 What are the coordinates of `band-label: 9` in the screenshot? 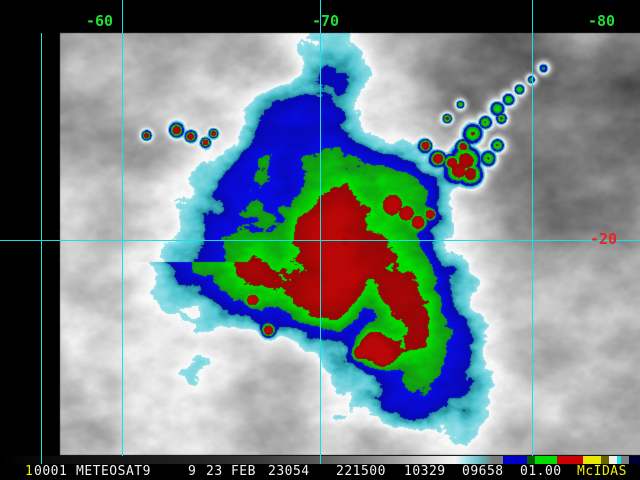 It's located at (192, 471).